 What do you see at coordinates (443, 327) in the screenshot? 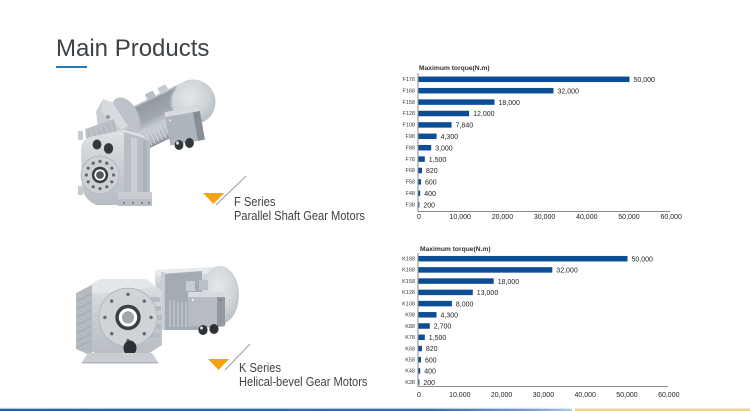
I see `svg-text: 2,700` at bounding box center [443, 327].